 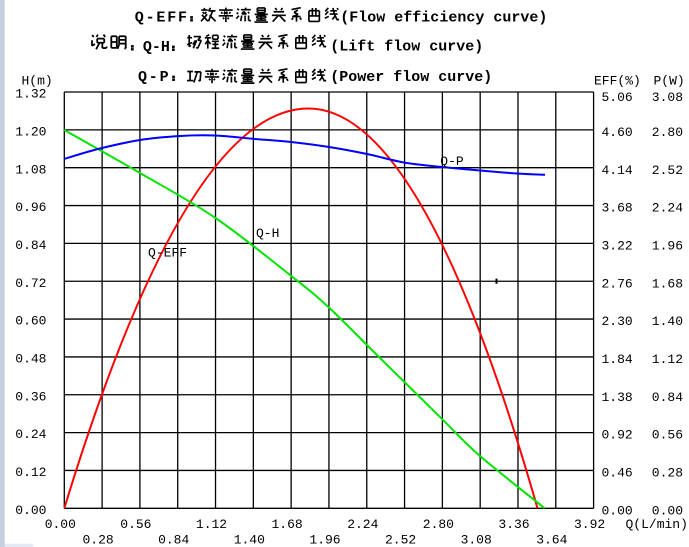 What do you see at coordinates (30, 131) in the screenshot?
I see `svg-text: 1.20` at bounding box center [30, 131].